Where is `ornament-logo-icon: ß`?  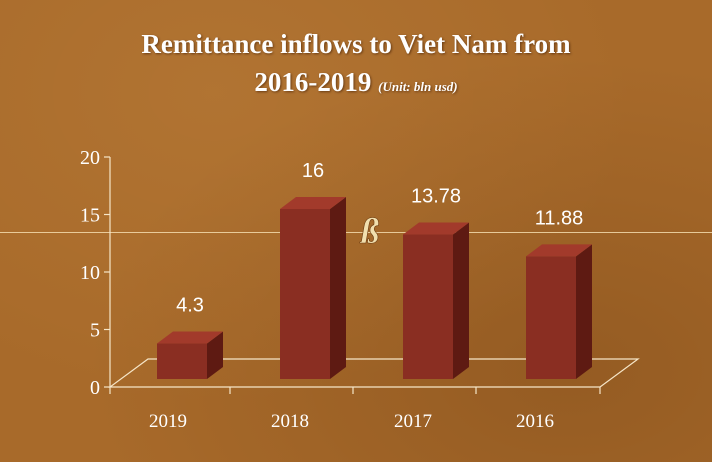 ornament-logo-icon: ß is located at coordinates (369, 231).